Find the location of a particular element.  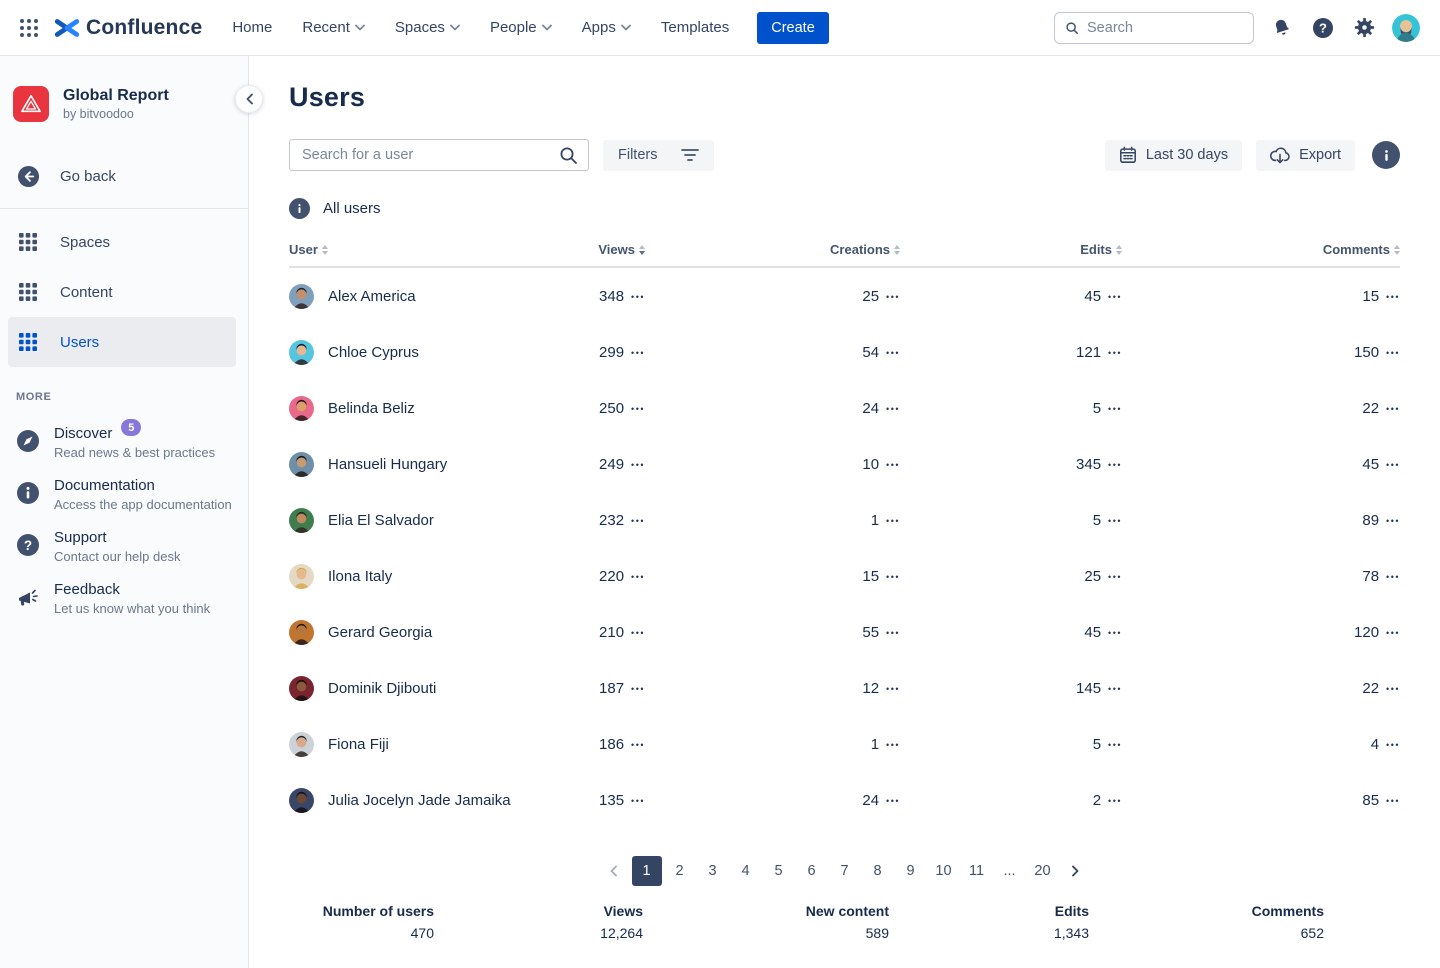

page-number-button: 10 is located at coordinates (944, 871).